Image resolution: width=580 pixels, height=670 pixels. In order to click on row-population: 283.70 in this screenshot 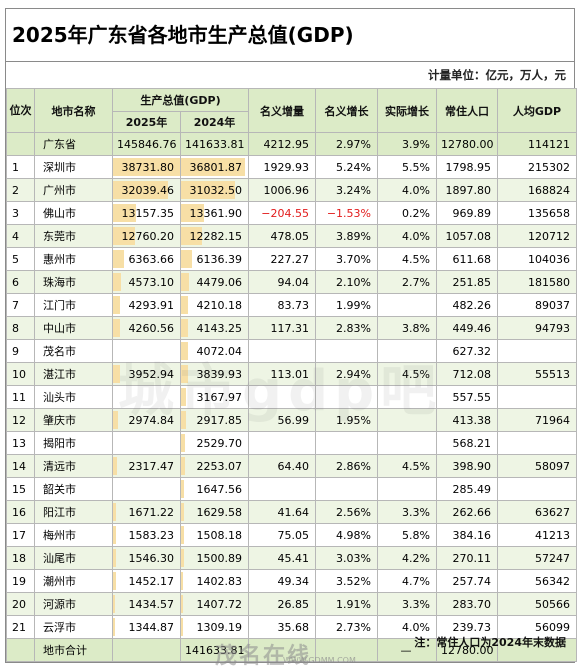, I will do `click(467, 604)`.